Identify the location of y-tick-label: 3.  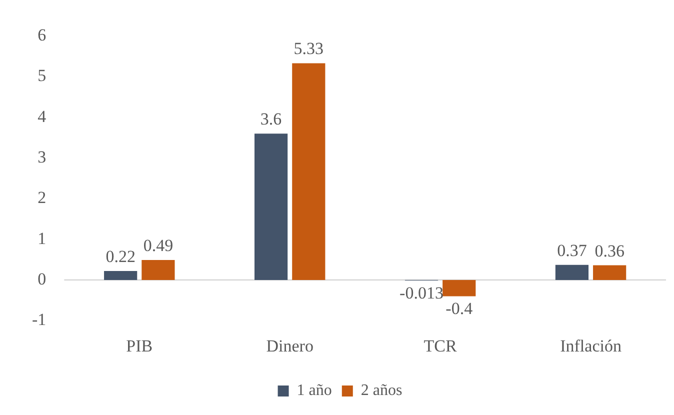
(42, 156).